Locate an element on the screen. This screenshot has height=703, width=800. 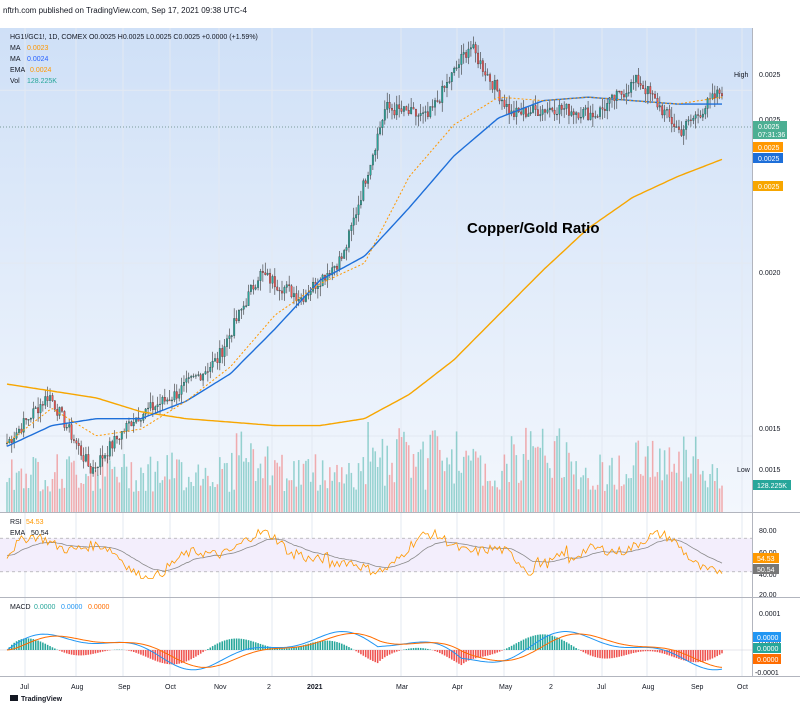
rsi-tick: 80.00 is located at coordinates (768, 531).